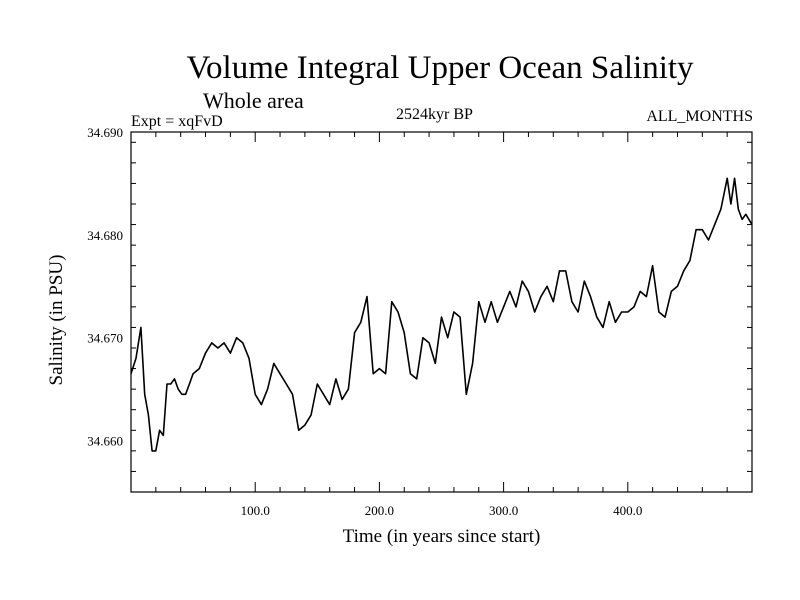 The width and height of the screenshot is (800, 600). I want to click on y-tick-labels: 34.660 34.670 34.680 34.690, so click(105, 287).